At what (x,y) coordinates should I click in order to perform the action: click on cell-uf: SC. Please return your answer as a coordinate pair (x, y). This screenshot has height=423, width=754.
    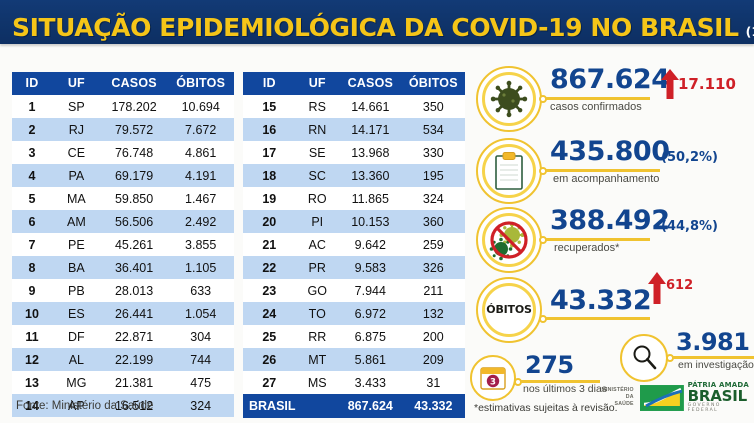
    Looking at the image, I should click on (317, 175).